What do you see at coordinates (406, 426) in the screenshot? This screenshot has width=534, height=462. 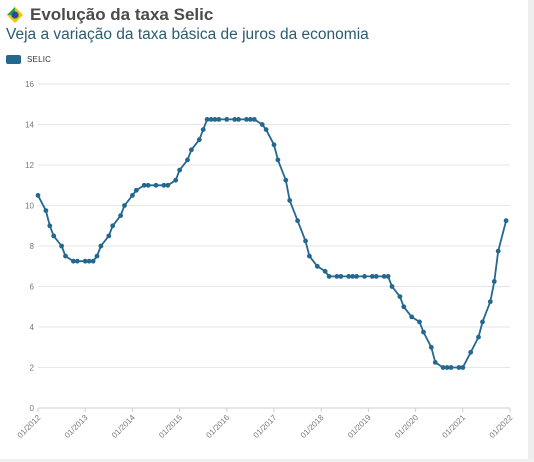 I see `x-tick-label: 01/2020` at bounding box center [406, 426].